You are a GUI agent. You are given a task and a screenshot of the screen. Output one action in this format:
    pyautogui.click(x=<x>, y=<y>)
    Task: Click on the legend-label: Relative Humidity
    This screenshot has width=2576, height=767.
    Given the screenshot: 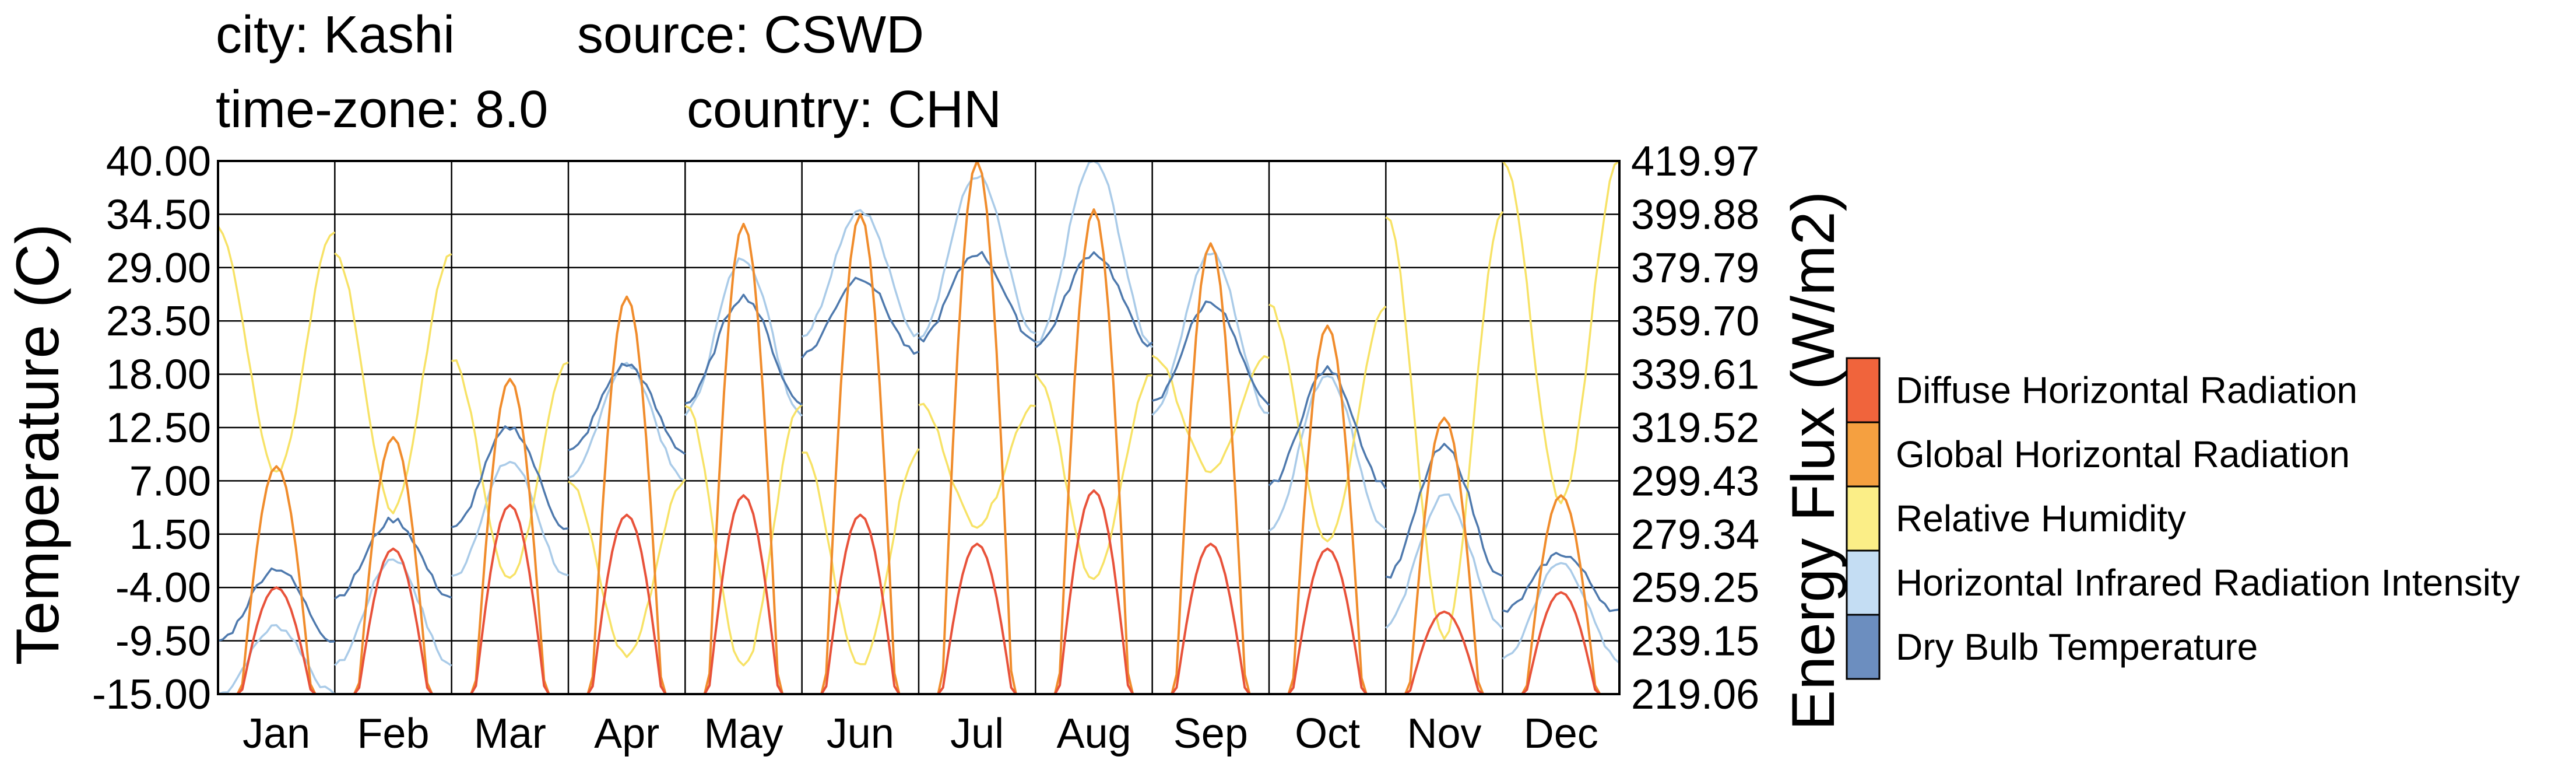 What is the action you would take?
    pyautogui.click(x=2041, y=519)
    